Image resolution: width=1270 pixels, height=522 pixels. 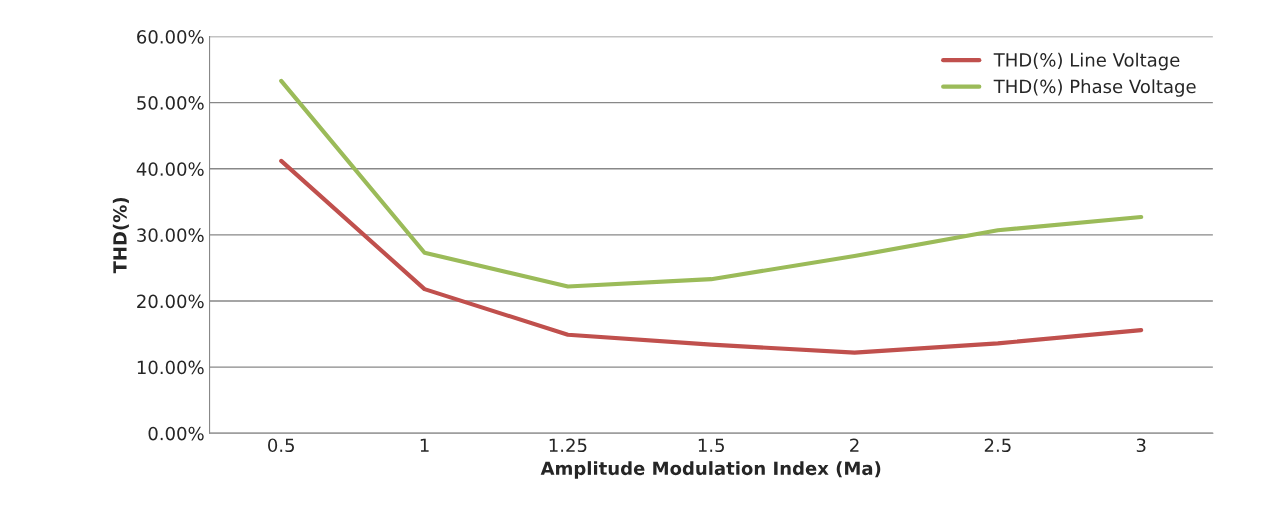 I want to click on x-tick-label: 1.5, so click(x=711, y=445).